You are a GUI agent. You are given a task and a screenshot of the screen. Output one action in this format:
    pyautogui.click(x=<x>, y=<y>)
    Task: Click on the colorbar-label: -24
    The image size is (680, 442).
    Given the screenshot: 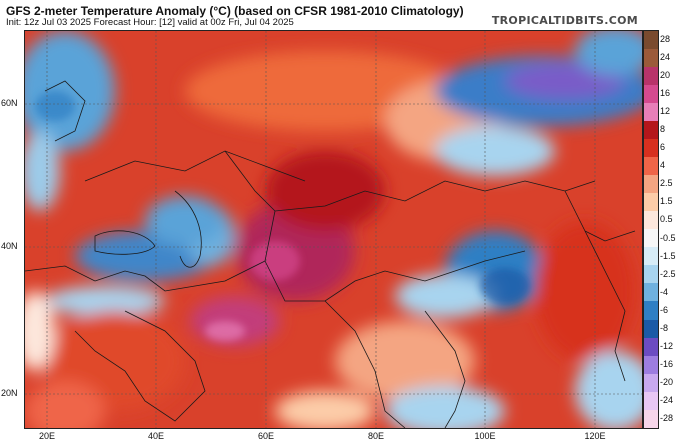 What is the action you would take?
    pyautogui.click(x=667, y=399)
    